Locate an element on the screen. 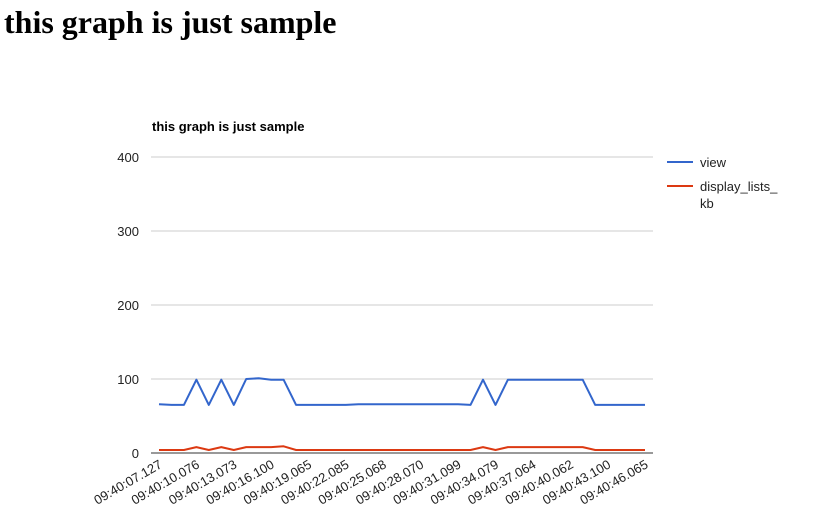 The height and width of the screenshot is (527, 835). y-tick-label: 0 is located at coordinates (135, 453).